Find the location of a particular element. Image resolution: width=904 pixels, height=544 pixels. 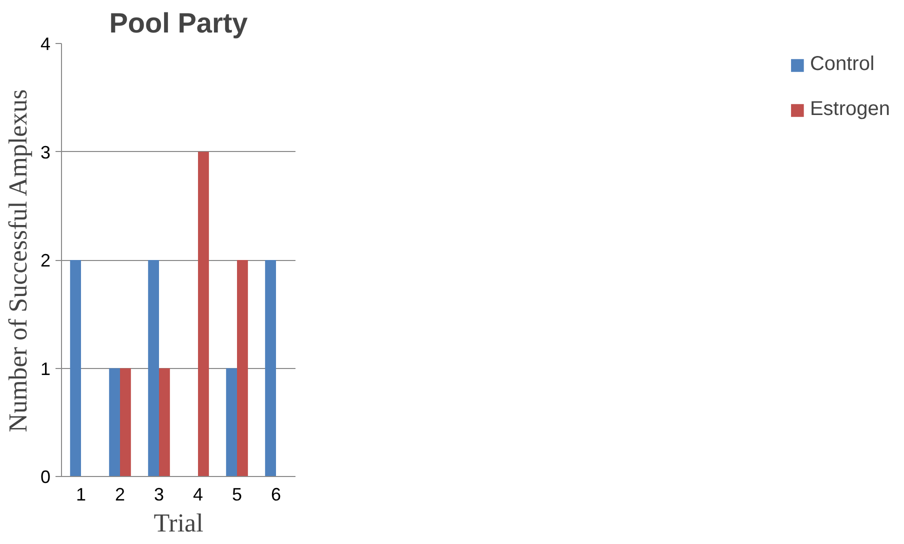

x-axis-title: Trial is located at coordinates (179, 523).